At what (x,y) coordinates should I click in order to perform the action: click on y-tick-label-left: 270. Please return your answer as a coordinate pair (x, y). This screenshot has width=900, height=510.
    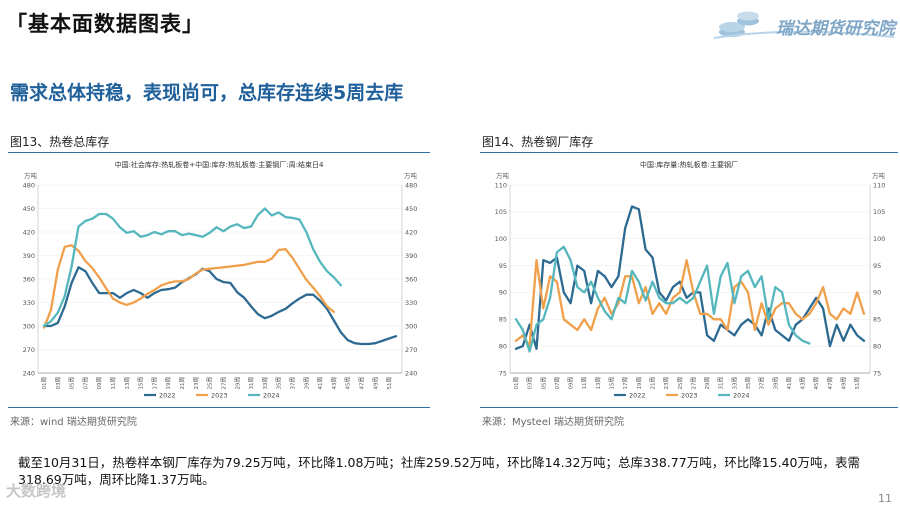
    Looking at the image, I should click on (29, 350).